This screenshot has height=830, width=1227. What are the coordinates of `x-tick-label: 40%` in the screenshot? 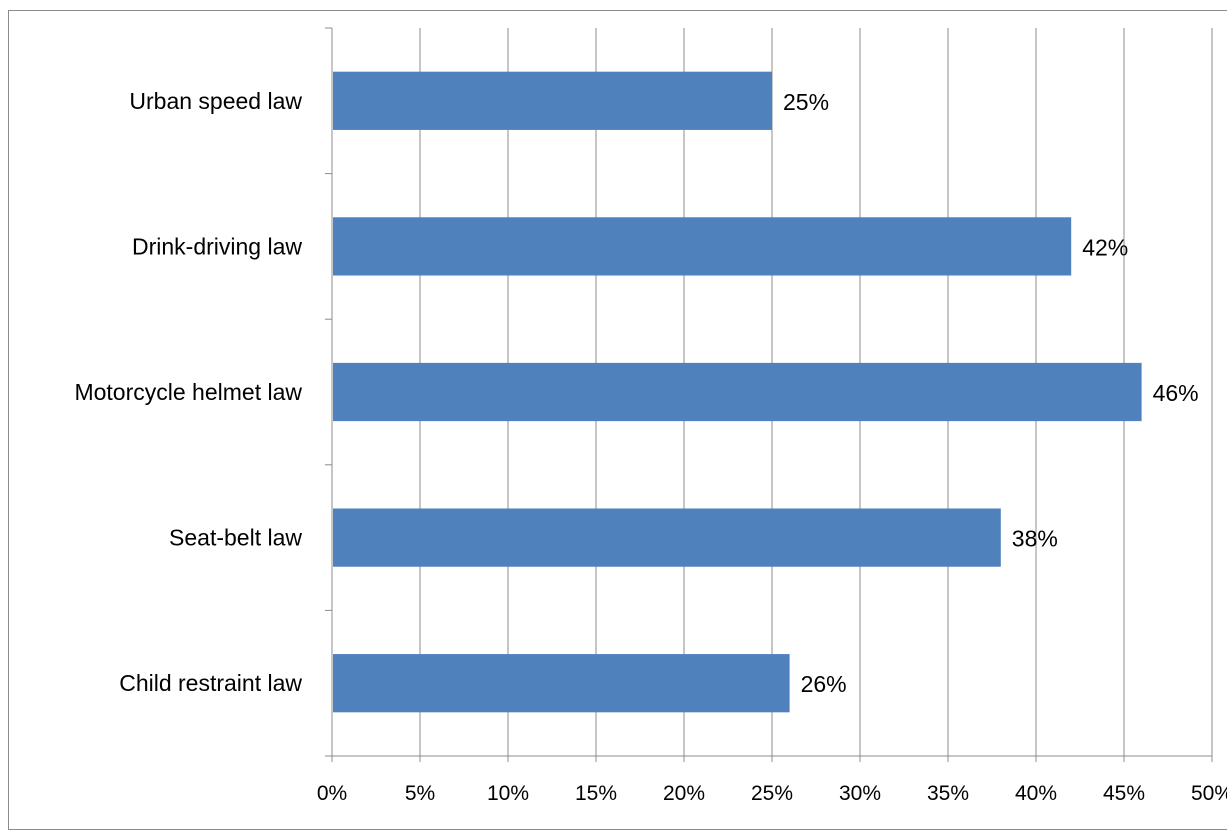 It's located at (1036, 793).